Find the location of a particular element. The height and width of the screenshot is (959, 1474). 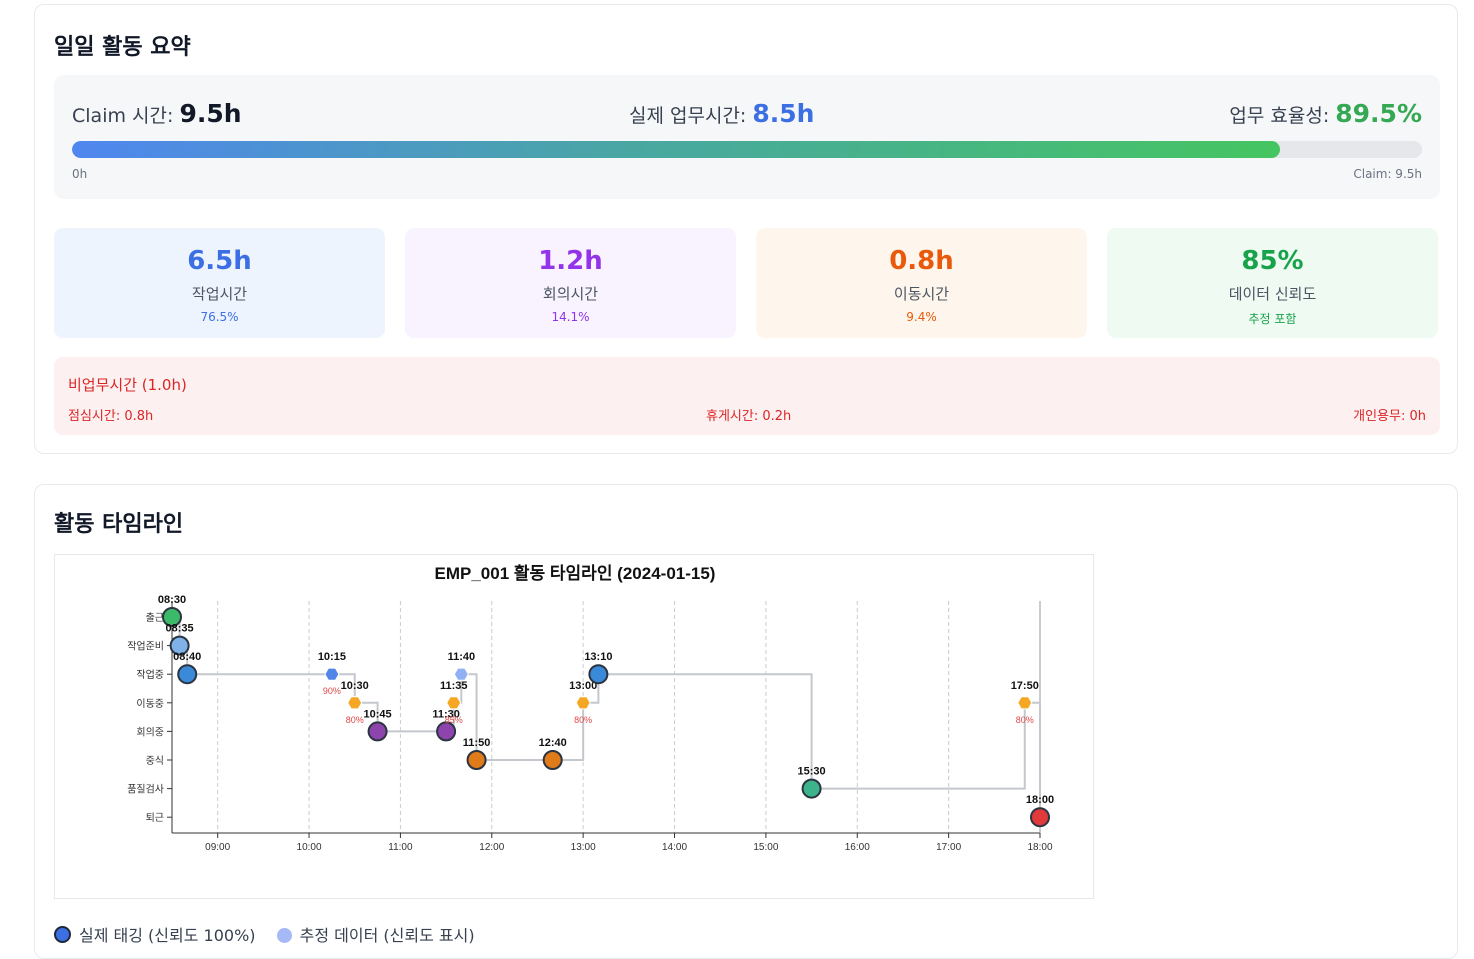

metric-value: 1.2h is located at coordinates (570, 261).